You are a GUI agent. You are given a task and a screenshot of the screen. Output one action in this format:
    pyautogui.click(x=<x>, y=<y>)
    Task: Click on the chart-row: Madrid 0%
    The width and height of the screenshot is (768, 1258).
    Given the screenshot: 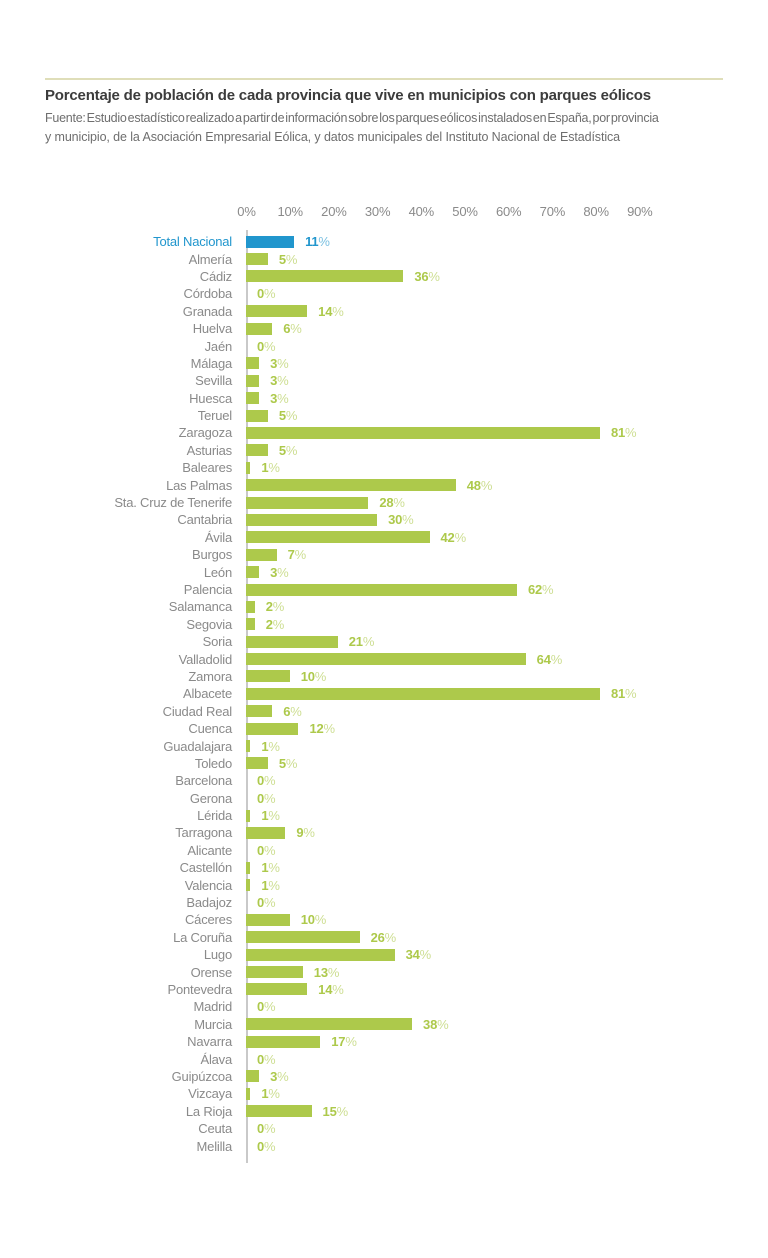 What is the action you would take?
    pyautogui.click(x=384, y=1006)
    